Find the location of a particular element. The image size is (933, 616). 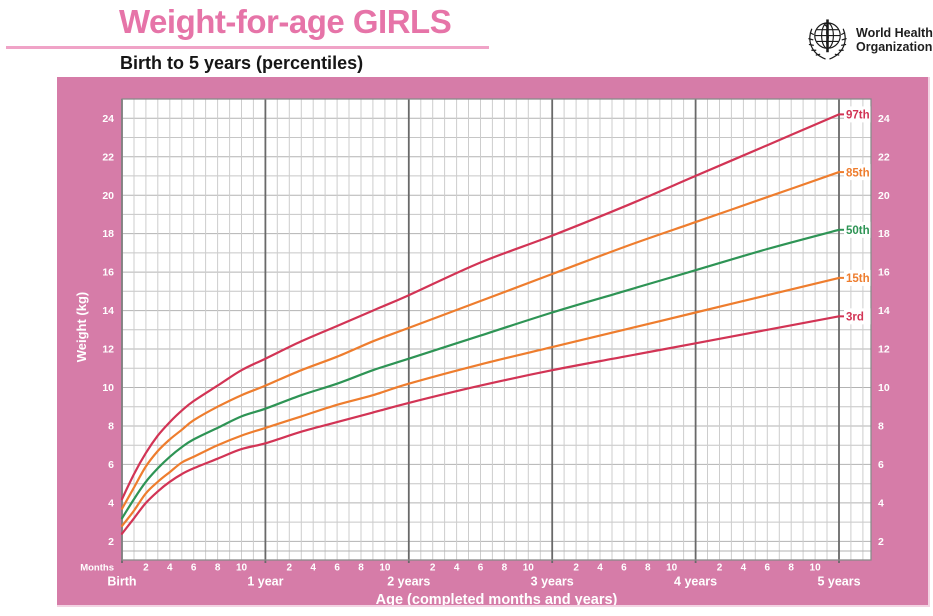

month-tick-34: 10 is located at coordinates (529, 568).